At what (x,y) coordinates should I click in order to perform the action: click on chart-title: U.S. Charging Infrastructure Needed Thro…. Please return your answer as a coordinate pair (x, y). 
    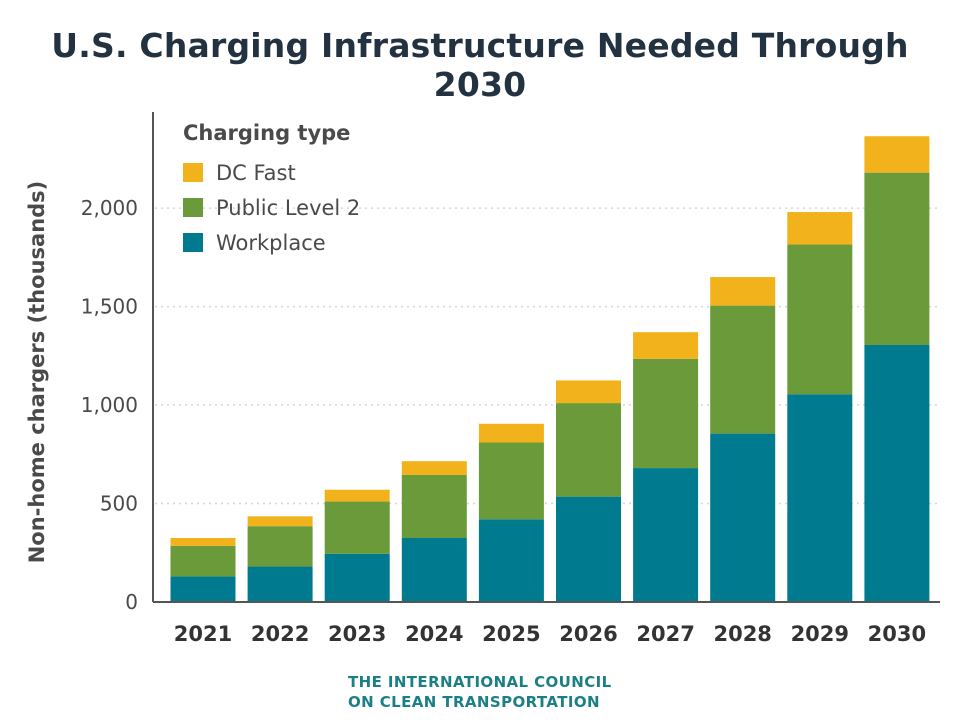
    Looking at the image, I should click on (480, 65).